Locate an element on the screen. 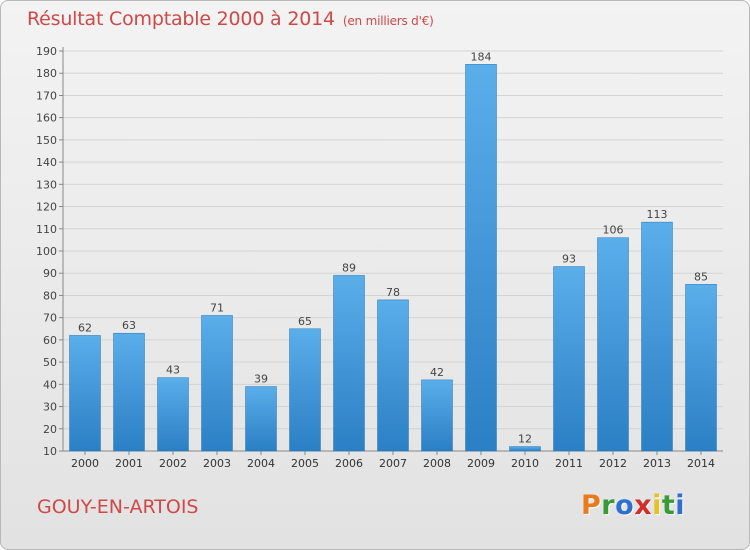 The image size is (750, 550). logo-letter: o is located at coordinates (625, 505).